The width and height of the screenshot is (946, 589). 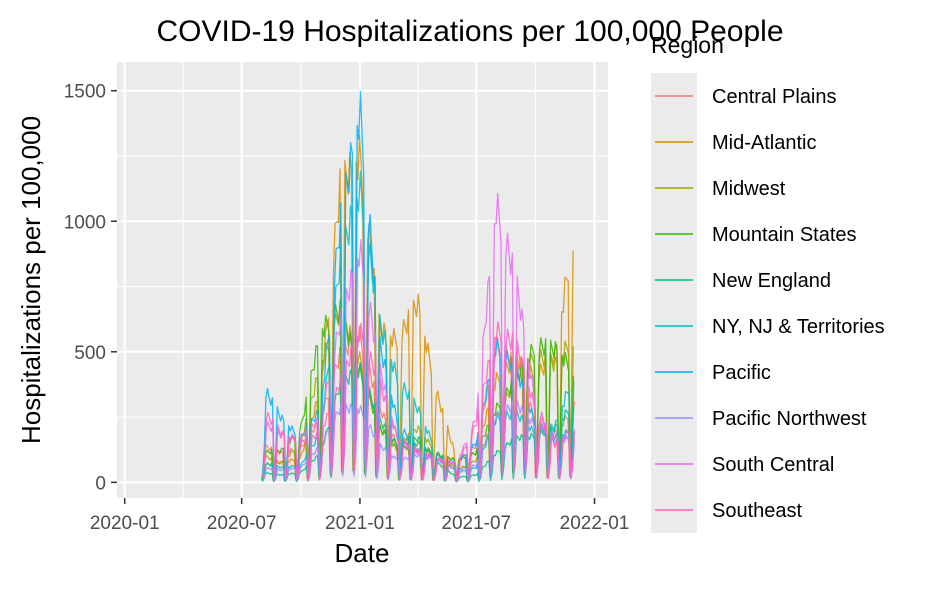 What do you see at coordinates (476, 523) in the screenshot?
I see `x-tick-label: 2021-07` at bounding box center [476, 523].